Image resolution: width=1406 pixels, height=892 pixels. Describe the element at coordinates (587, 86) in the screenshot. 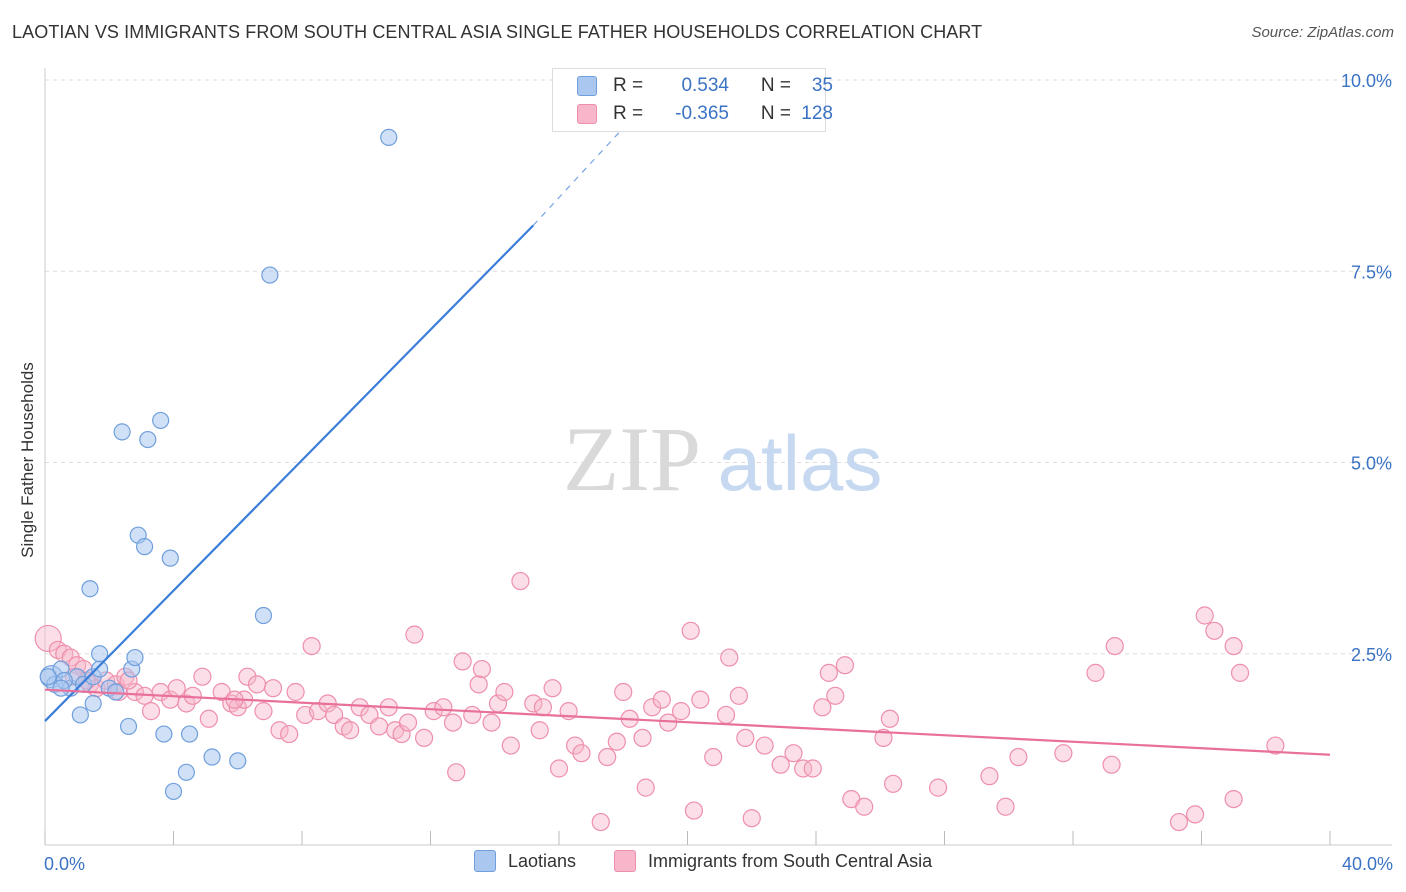

I see `legend-swatch-blue` at that location.